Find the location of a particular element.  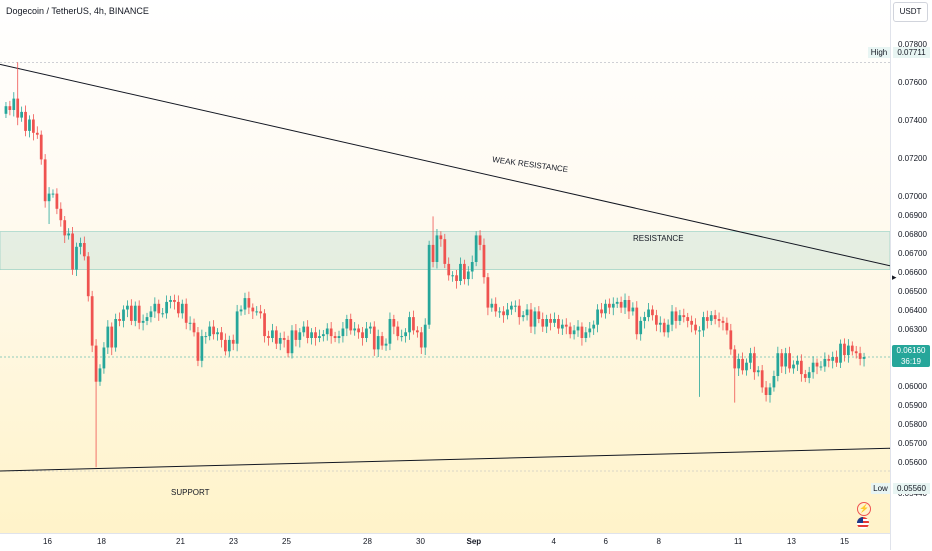

arrow-right-icon: ▸ is located at coordinates (894, 277).